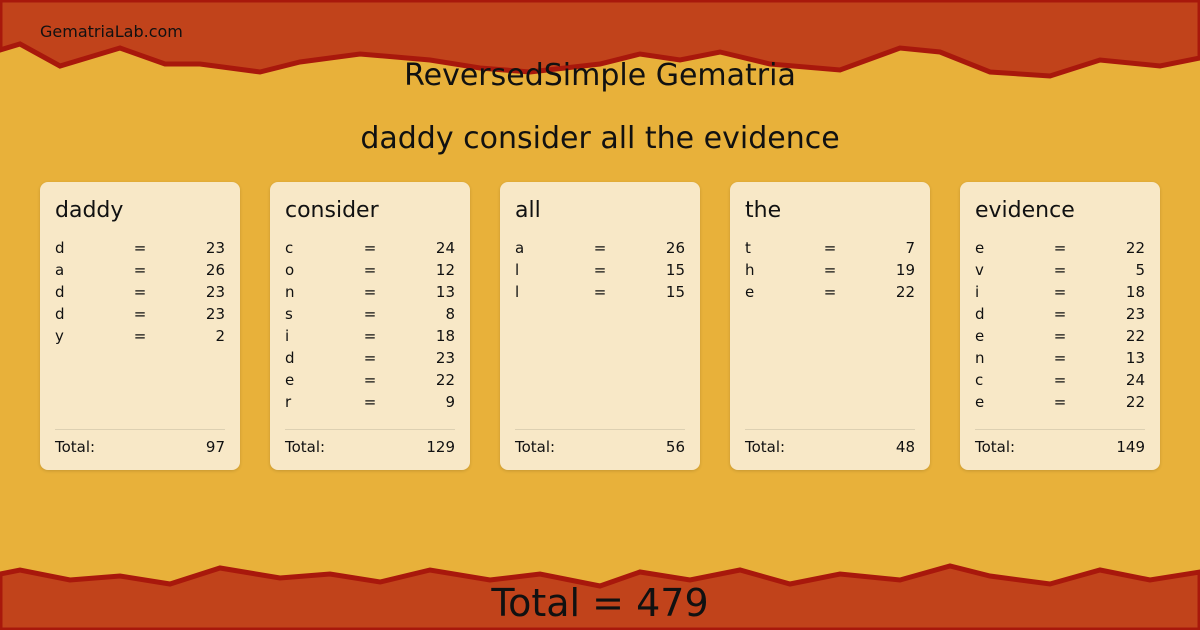 The image size is (1200, 630). I want to click on page-title: ReversedSimple Gematria, so click(600, 75).